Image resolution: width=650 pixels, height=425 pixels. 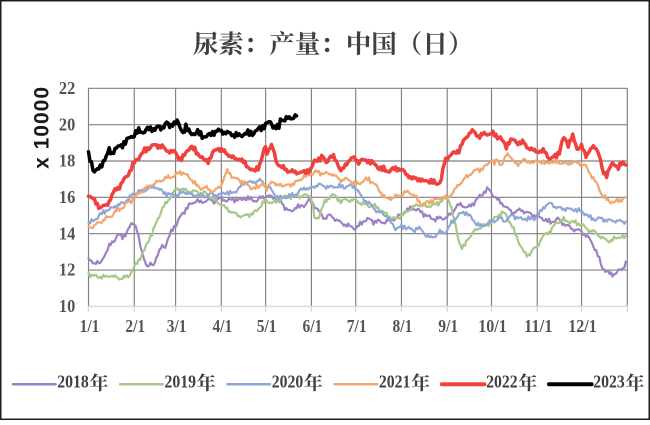 What do you see at coordinates (90, 326) in the screenshot?
I see `svg-text: 1/1` at bounding box center [90, 326].